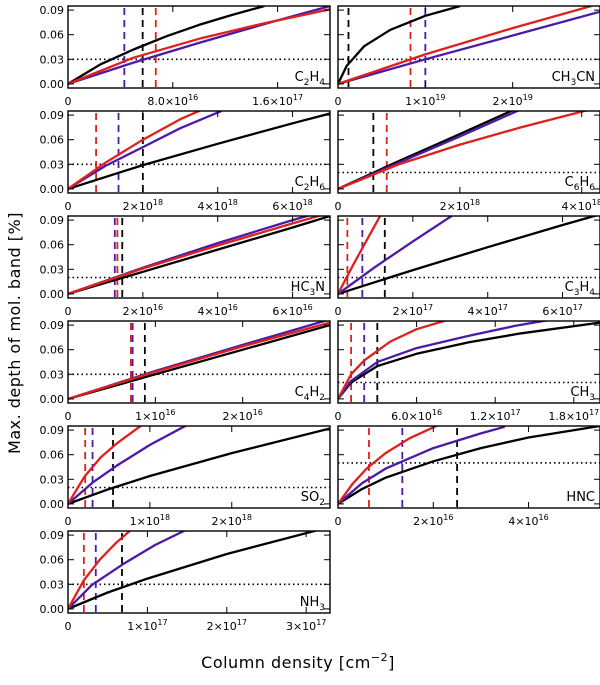 The width and height of the screenshot is (600, 685). What do you see at coordinates (52, 140) in the screenshot?
I see `panel-c2h6-ytick-label-2: 0.06` at bounding box center [52, 140].